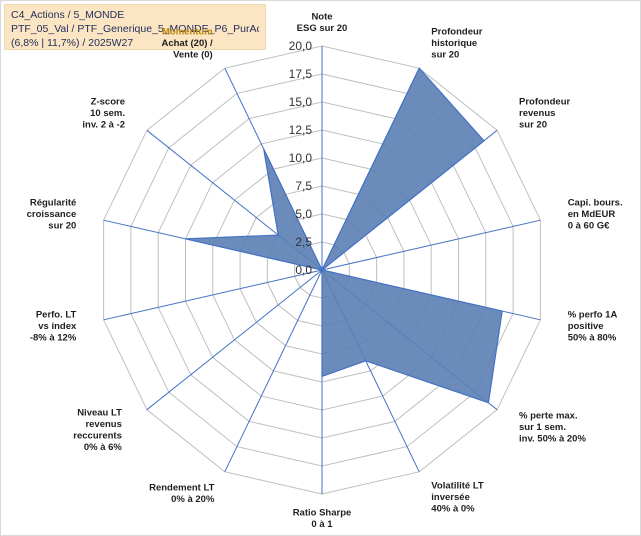 The height and width of the screenshot is (536, 641). What do you see at coordinates (450, 497) in the screenshot?
I see `axis-label-line: inversée` at bounding box center [450, 497].